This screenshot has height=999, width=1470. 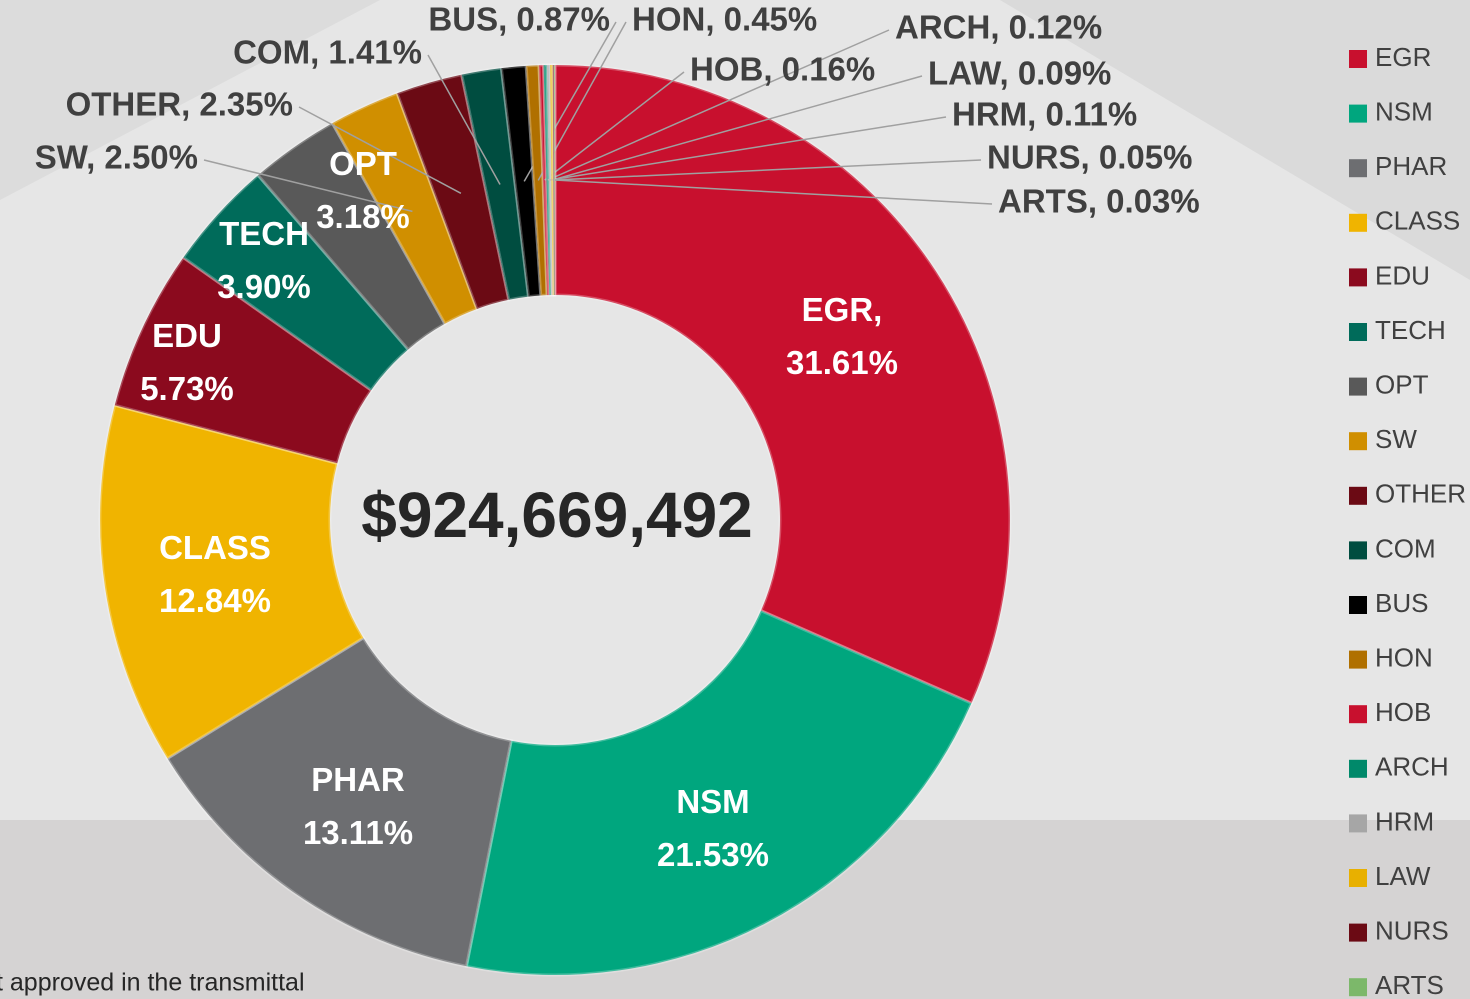 I want to click on legend-label: BUS, so click(x=1401, y=603).